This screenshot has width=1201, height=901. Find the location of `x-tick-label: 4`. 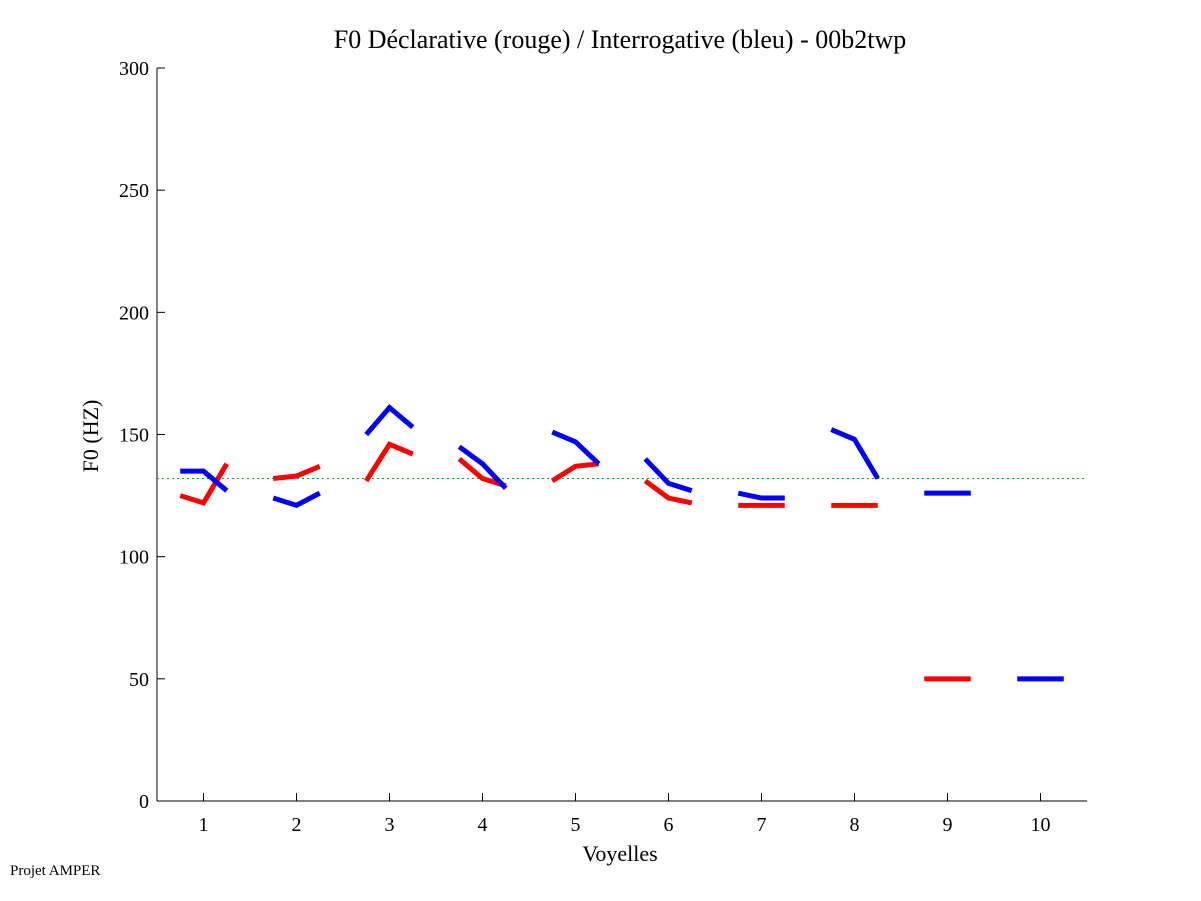

x-tick-label: 4 is located at coordinates (483, 825).